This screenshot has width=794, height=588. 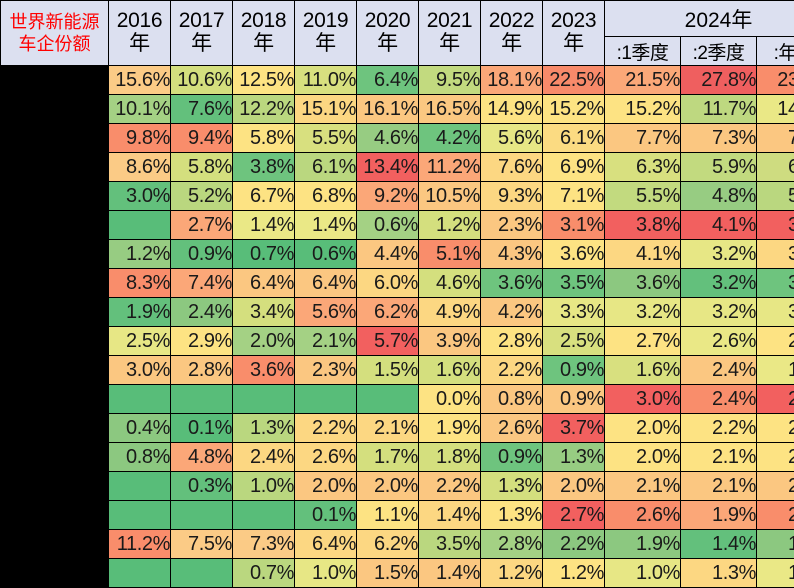 What do you see at coordinates (140, 33) in the screenshot?
I see `column-header-2016: 2016 年` at bounding box center [140, 33].